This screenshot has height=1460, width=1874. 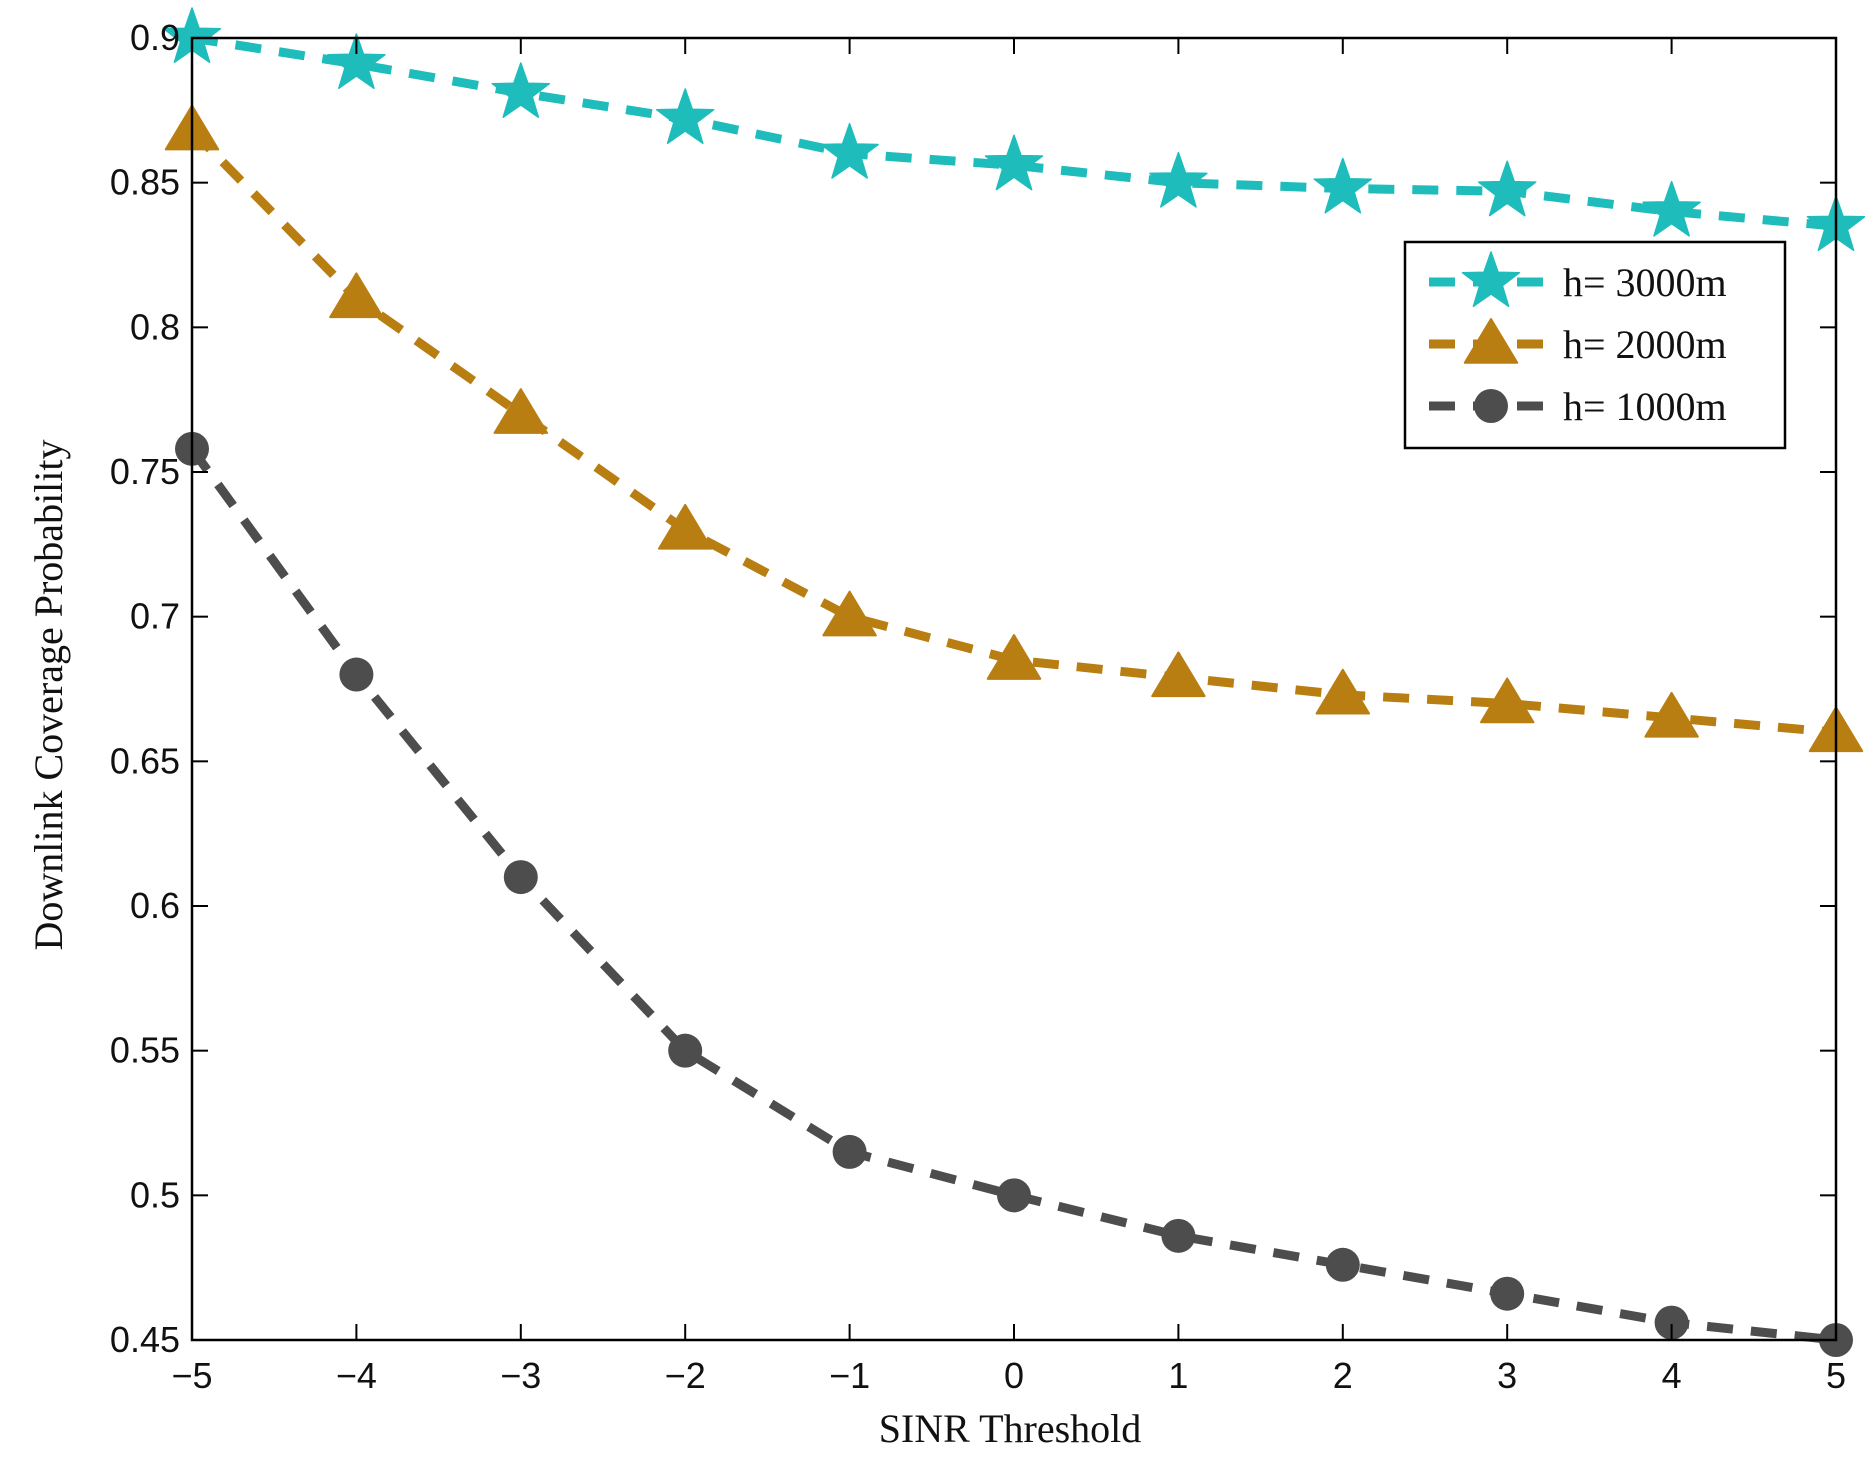 What do you see at coordinates (155, 326) in the screenshot?
I see `y-tick-label: 0.8` at bounding box center [155, 326].